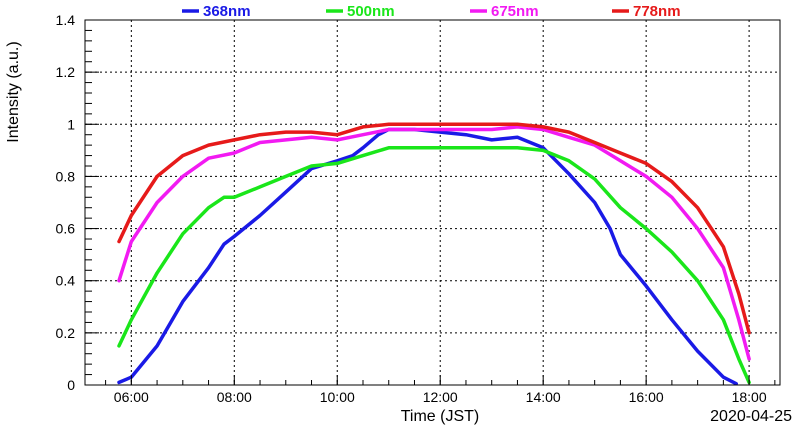  What do you see at coordinates (71, 385) in the screenshot?
I see `y-tick-label: 0` at bounding box center [71, 385].